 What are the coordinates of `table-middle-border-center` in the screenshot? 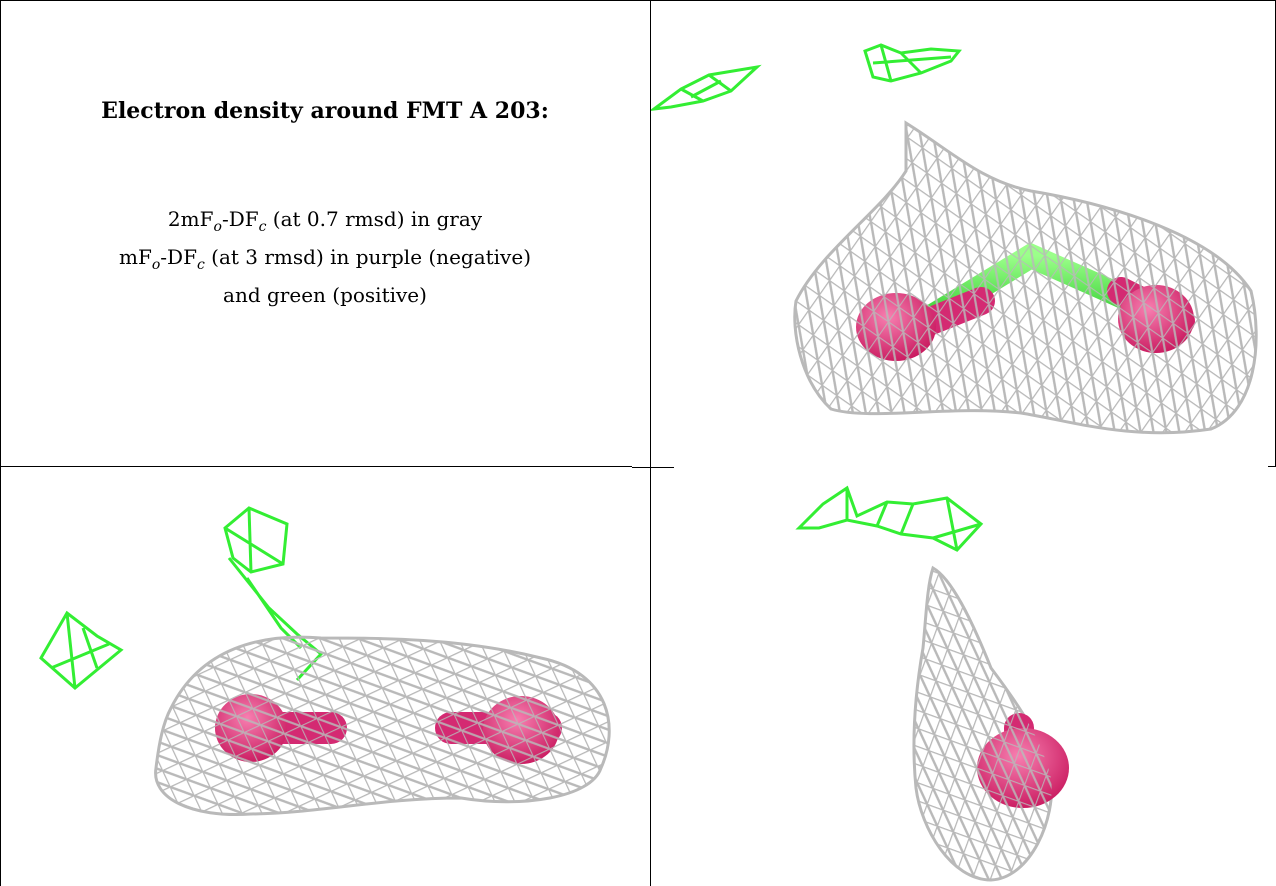 It's located at (653, 467).